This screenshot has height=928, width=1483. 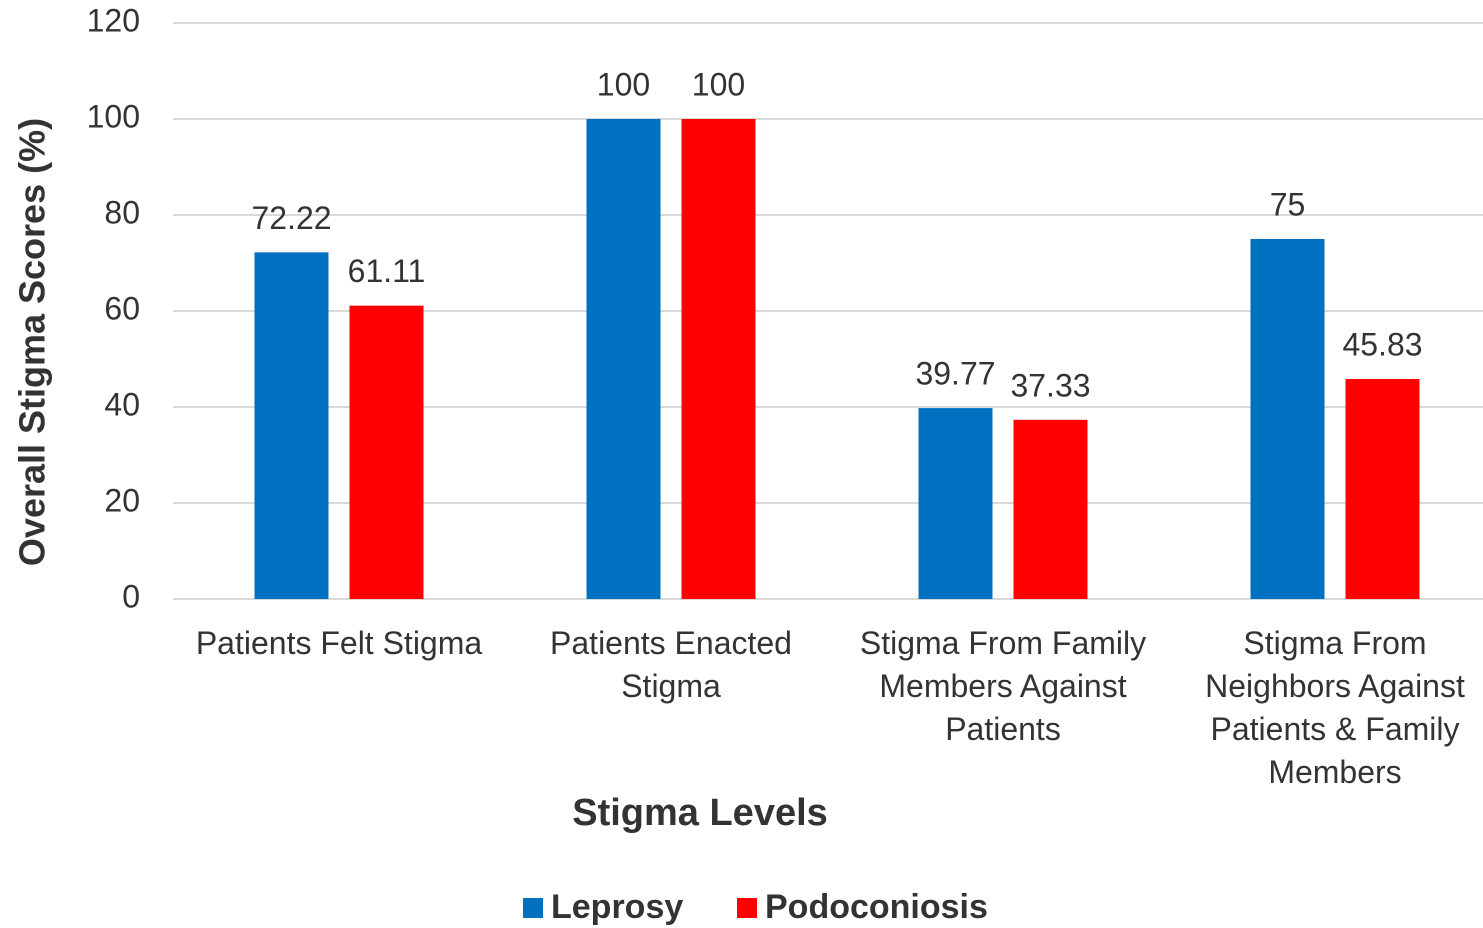 What do you see at coordinates (122, 308) in the screenshot?
I see `y-tick-label: 60` at bounding box center [122, 308].